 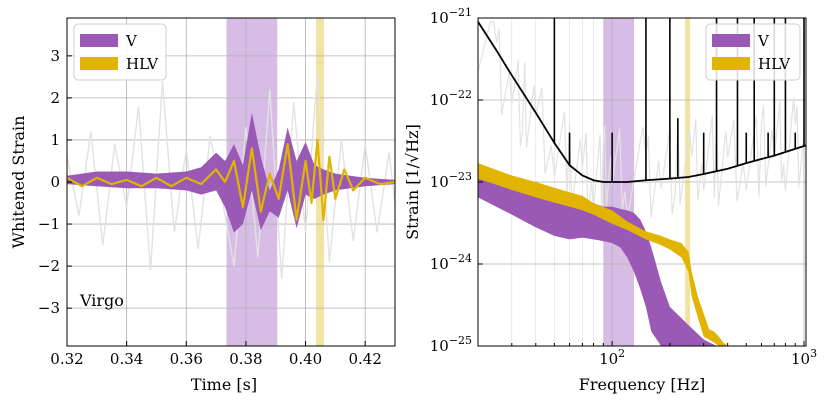 What do you see at coordinates (126, 359) in the screenshot?
I see `time-domain-xtick-label: 0.34` at bounding box center [126, 359].